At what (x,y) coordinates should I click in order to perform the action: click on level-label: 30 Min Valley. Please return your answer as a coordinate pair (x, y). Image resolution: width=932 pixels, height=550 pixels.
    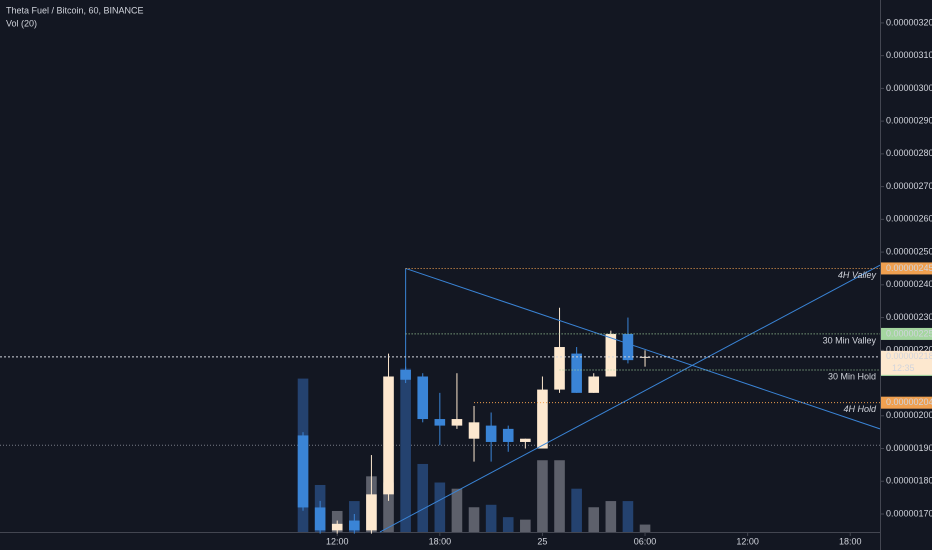
    Looking at the image, I should click on (850, 340).